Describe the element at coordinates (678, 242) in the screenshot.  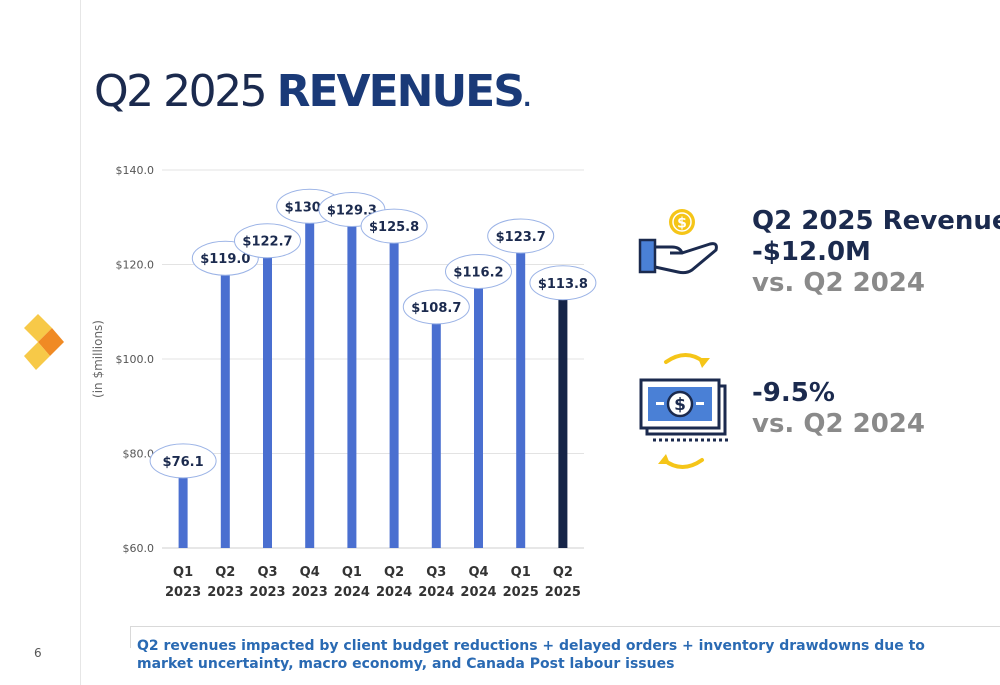
I see `hand-coin-icon: $` at that location.